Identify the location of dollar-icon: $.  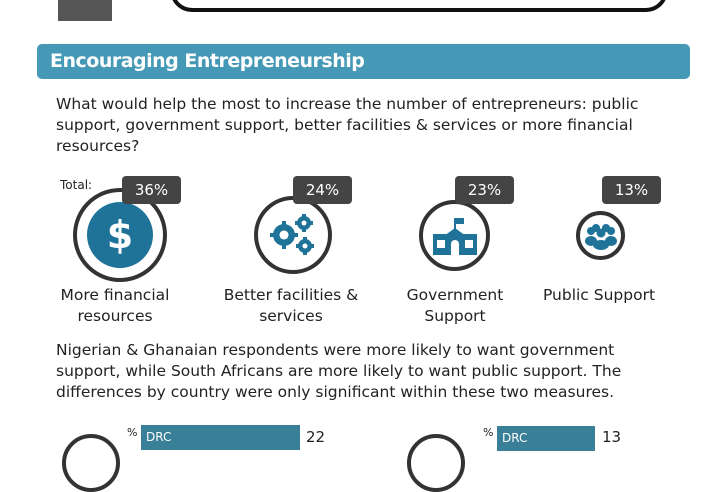
(120, 235).